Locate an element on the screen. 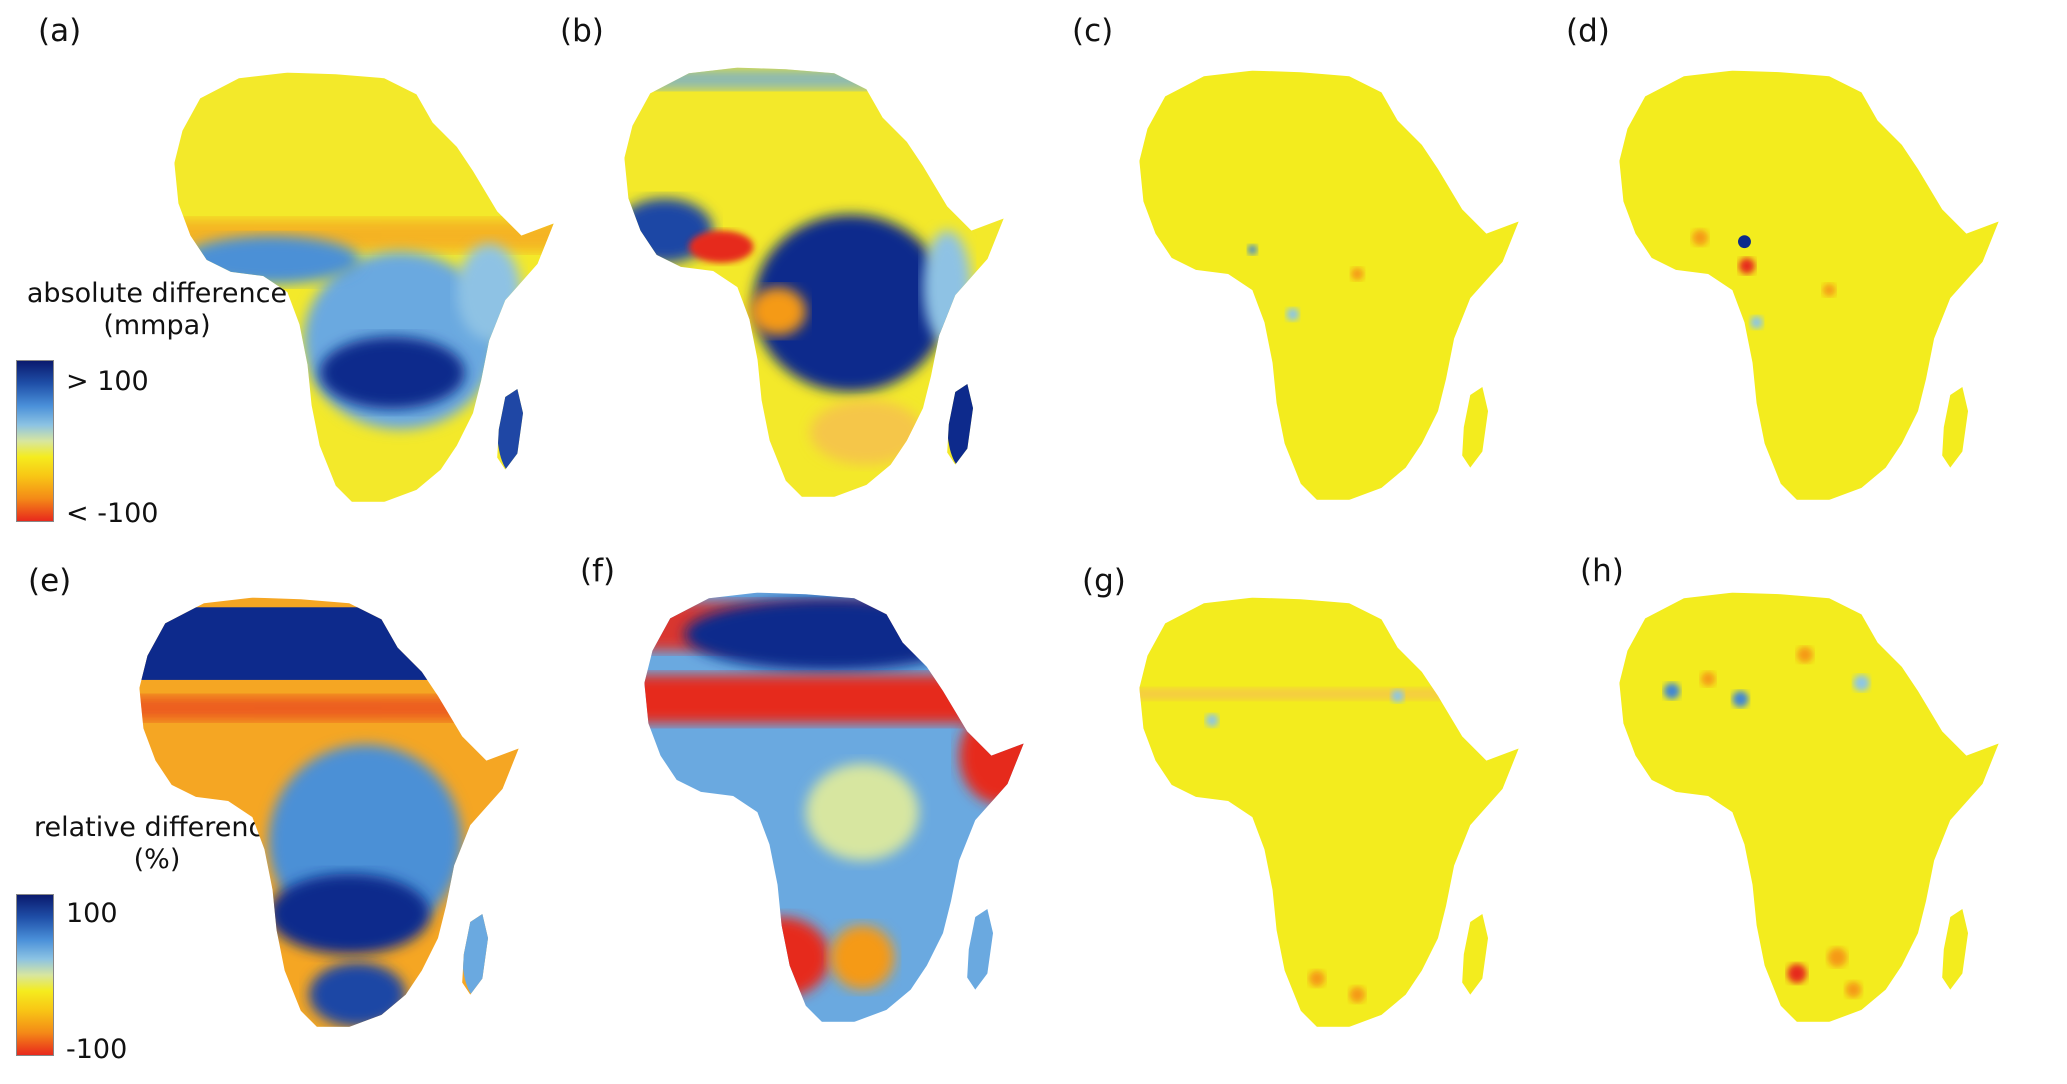  panel-label-f: (f) is located at coordinates (598, 571).